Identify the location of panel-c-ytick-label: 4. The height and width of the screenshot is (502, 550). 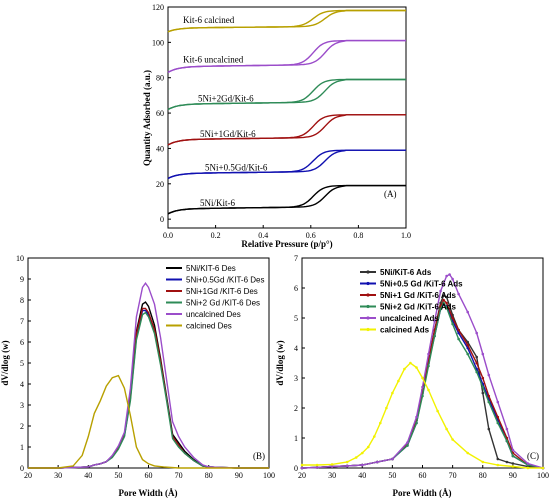
(296, 348).